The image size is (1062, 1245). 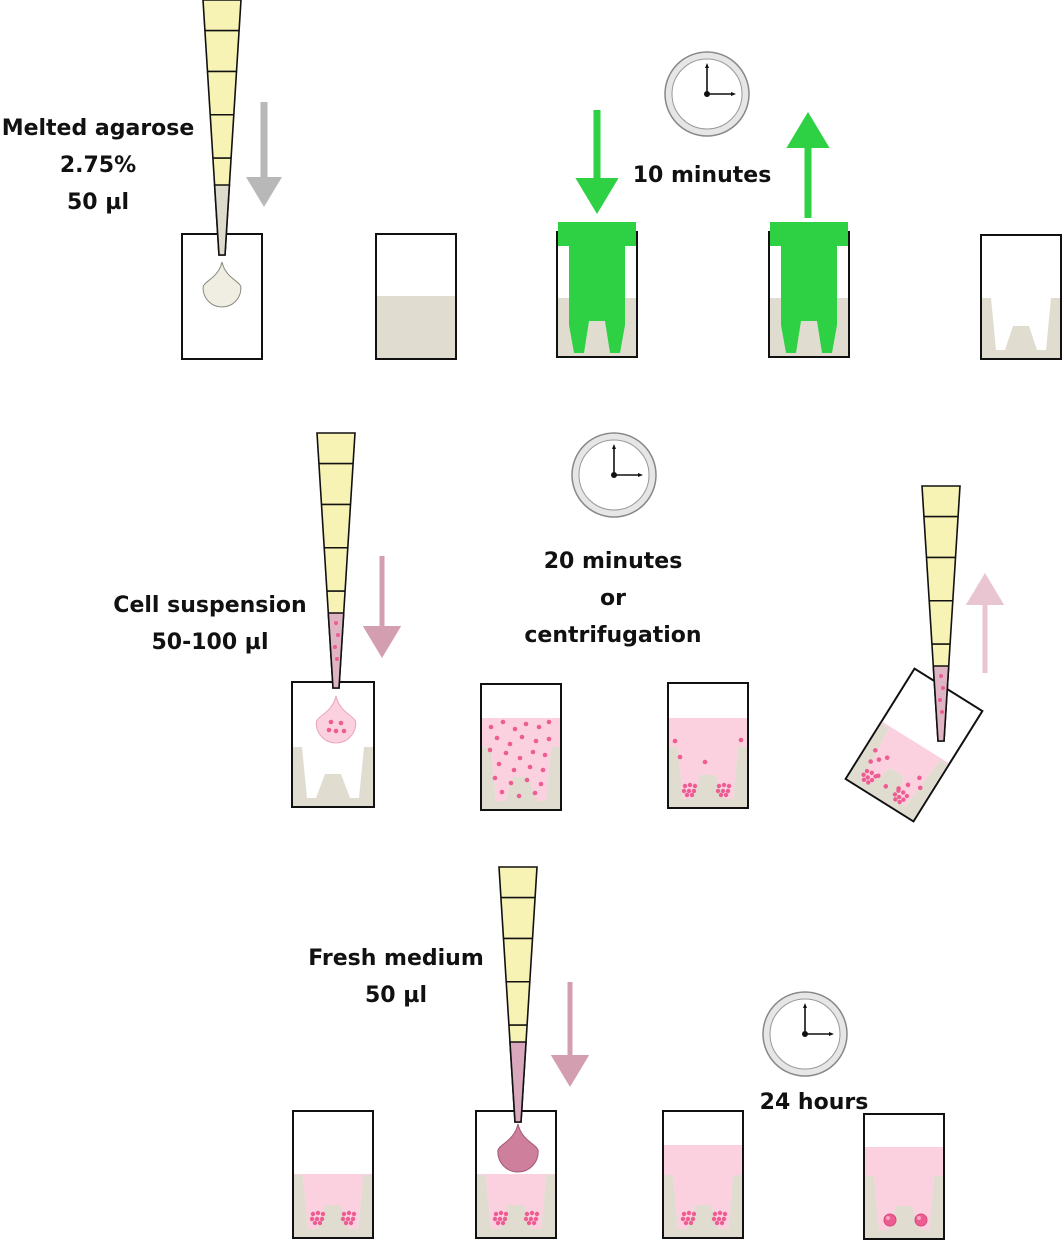 What do you see at coordinates (210, 605) in the screenshot?
I see `label-cells-line1: Cell suspension` at bounding box center [210, 605].